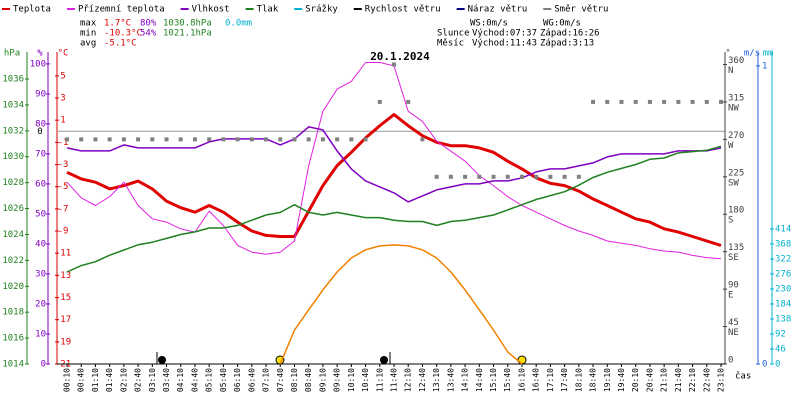  I want to click on tick-label: 135, so click(736, 248).